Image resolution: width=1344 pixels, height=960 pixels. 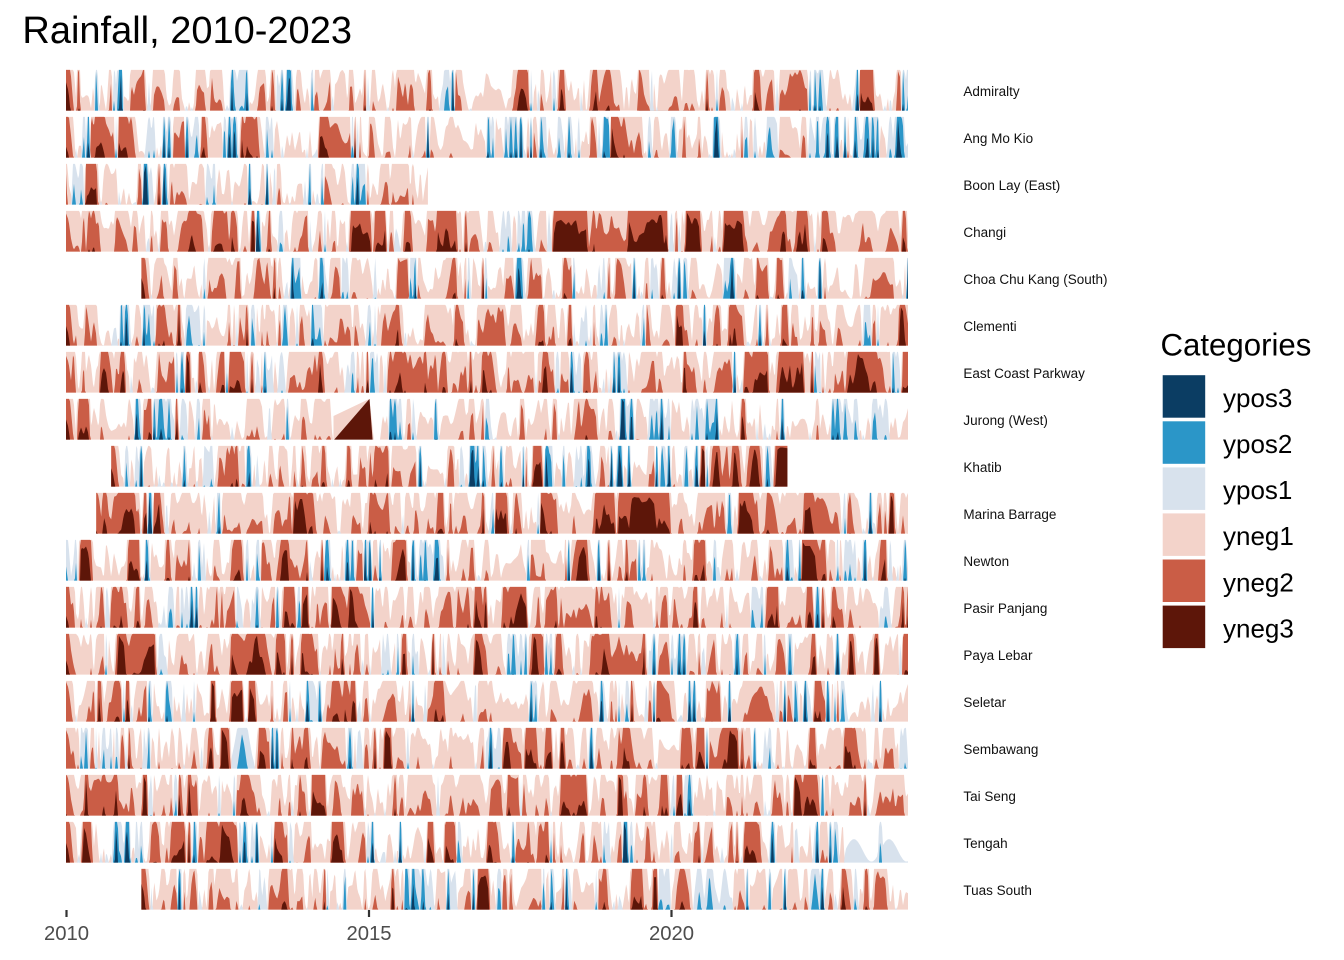 I want to click on svg-text: Ang Mo Kio, so click(x=998, y=138).